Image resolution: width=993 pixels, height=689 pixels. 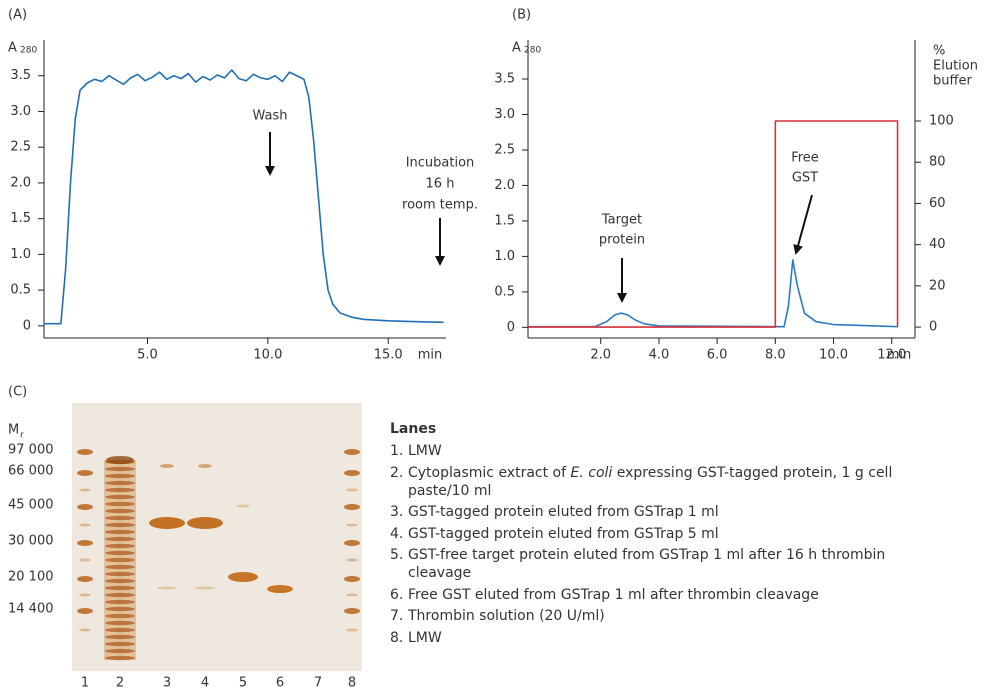 I want to click on arrow, so click(x=803, y=224).